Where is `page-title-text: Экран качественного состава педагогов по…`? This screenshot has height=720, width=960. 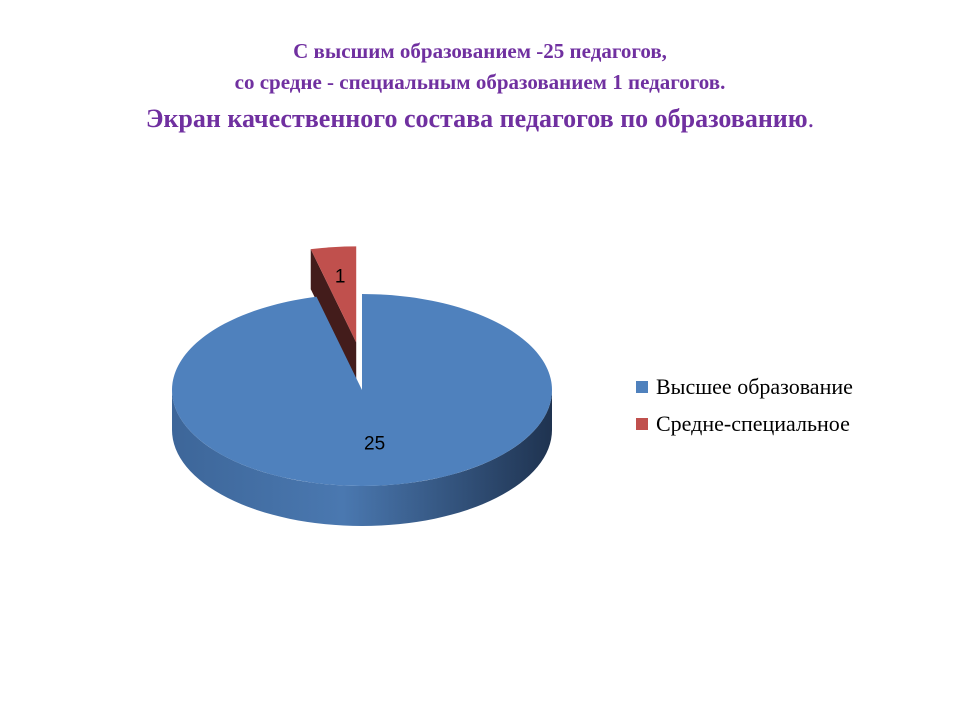 page-title-text: Экран качественного состава педагогов по… is located at coordinates (476, 118).